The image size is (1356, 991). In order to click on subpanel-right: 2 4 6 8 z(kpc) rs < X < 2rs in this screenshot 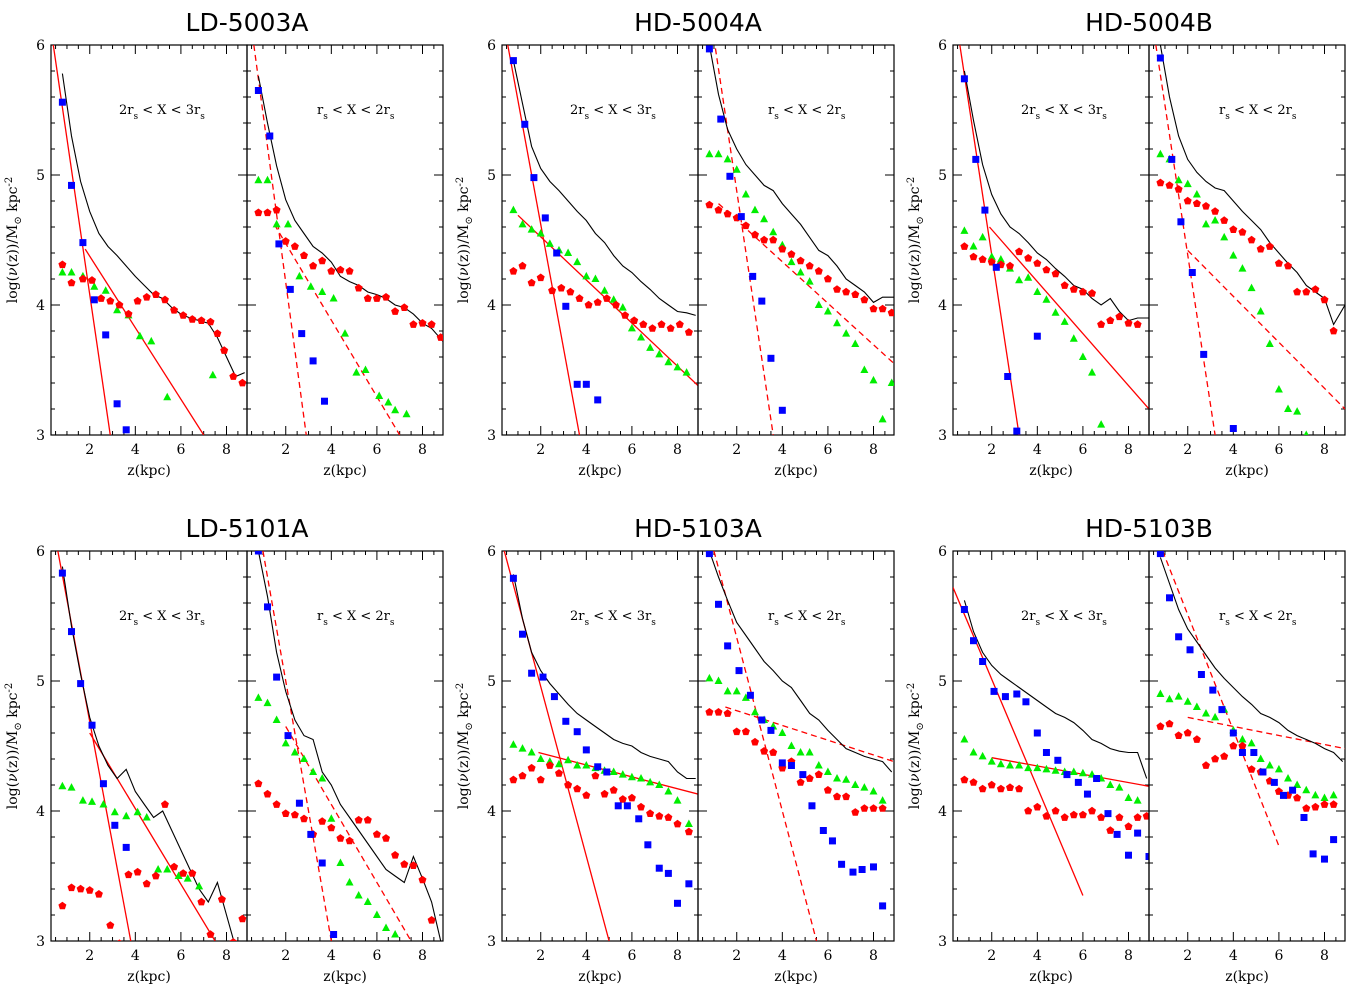, I will do `click(345, 767)`.